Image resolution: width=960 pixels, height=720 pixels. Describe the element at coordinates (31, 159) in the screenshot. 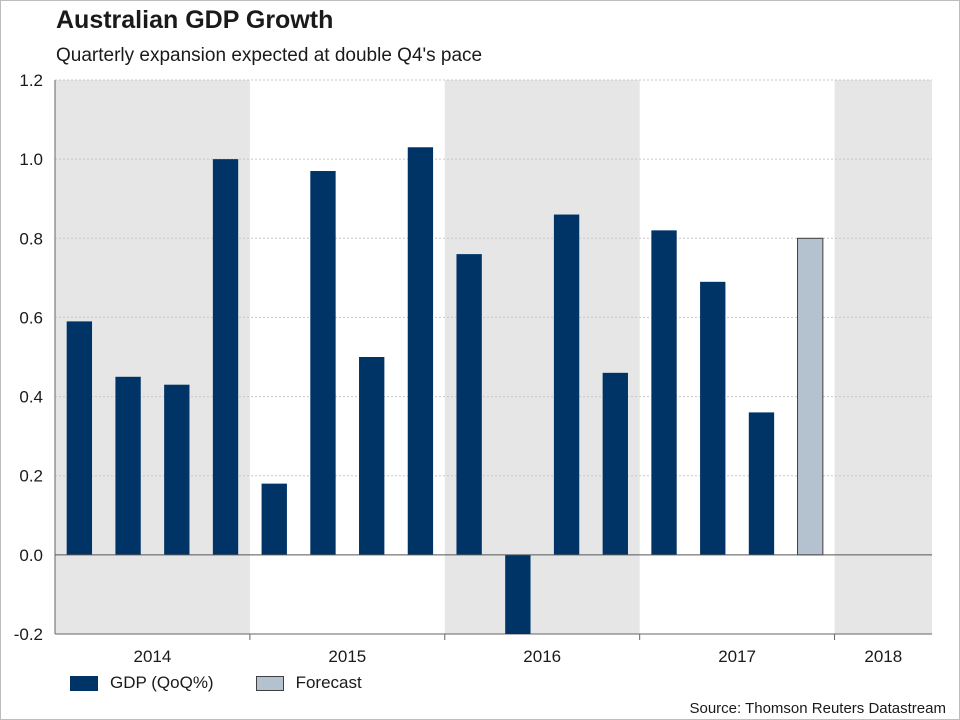

I see `y-tick-label: 1.0` at that location.